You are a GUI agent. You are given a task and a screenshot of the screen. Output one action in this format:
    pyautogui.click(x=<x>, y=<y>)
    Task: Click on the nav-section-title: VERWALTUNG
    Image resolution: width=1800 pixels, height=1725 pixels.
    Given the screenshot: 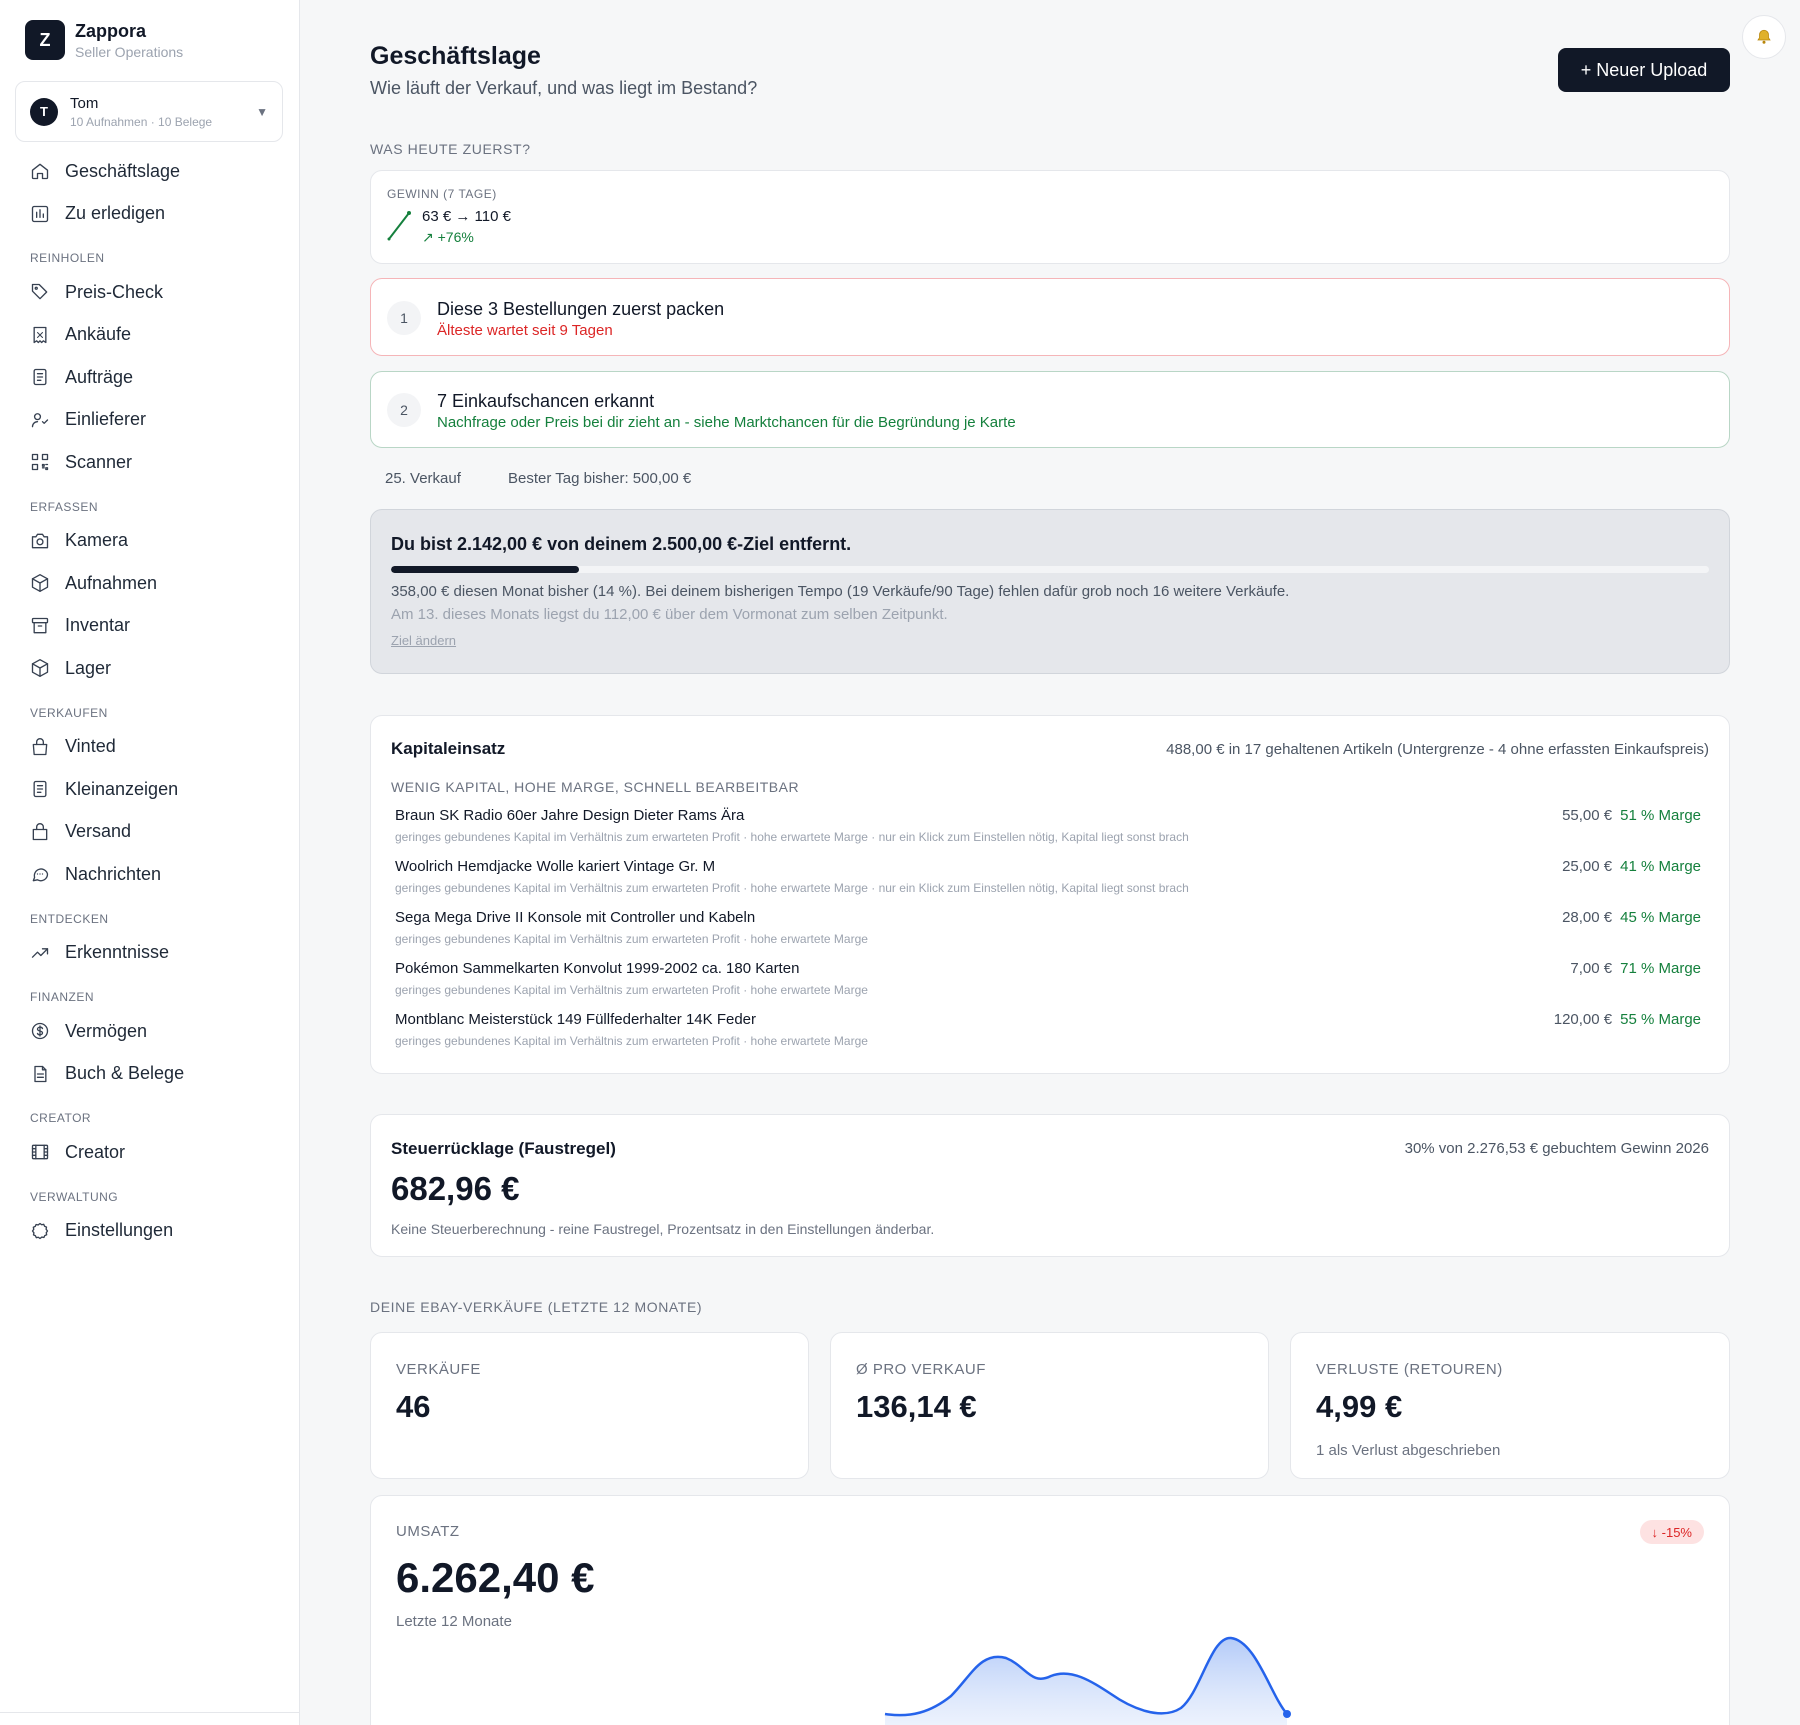 What is the action you would take?
    pyautogui.click(x=74, y=1196)
    